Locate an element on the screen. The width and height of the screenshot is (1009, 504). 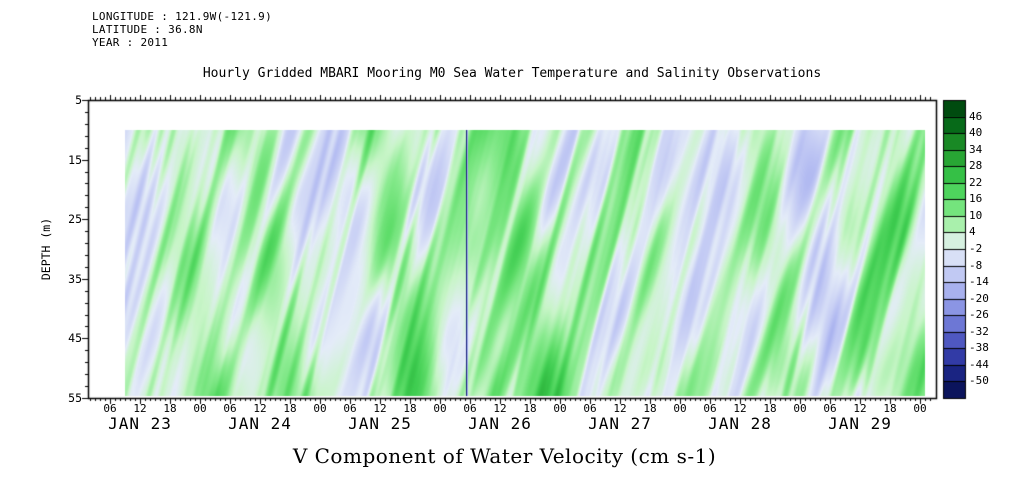
latitude-text: LATITUDE : 36.8N is located at coordinates (147, 29).